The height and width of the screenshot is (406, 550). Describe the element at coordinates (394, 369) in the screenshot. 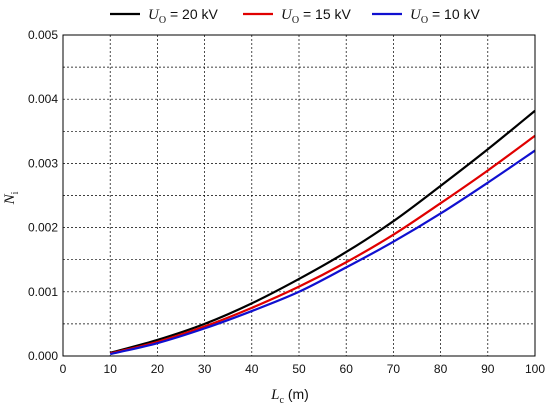

I see `x-tick-label: 70` at that location.